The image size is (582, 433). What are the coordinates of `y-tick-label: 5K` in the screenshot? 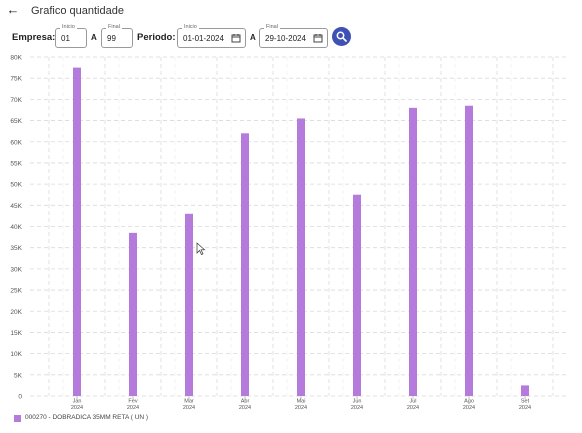 It's located at (18, 375).